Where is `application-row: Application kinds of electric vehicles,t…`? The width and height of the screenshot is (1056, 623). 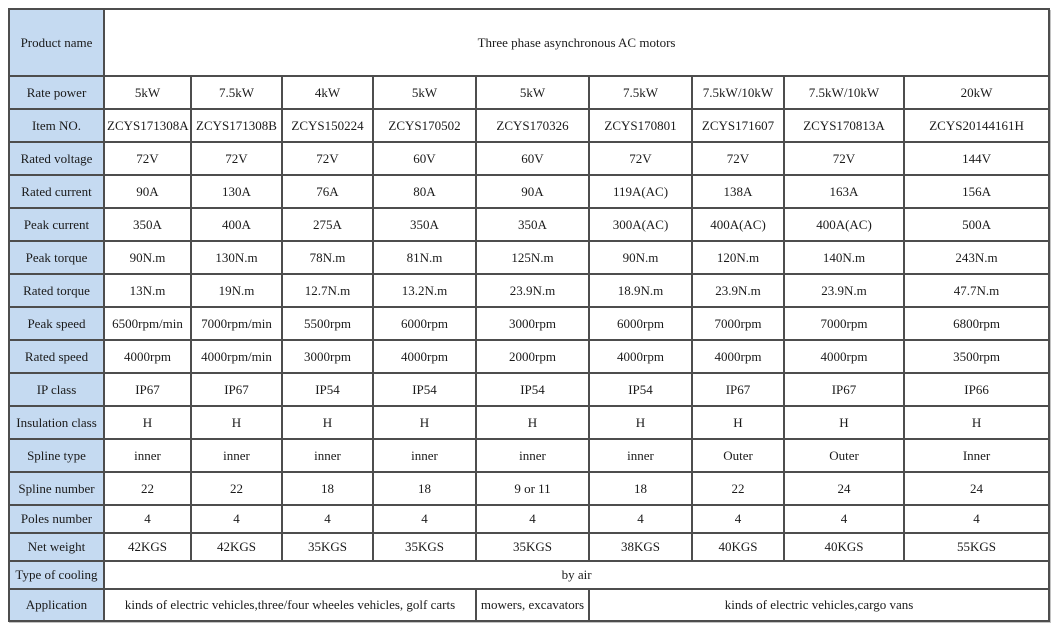 application-row: Application kinds of electric vehicles,t… is located at coordinates (529, 605).